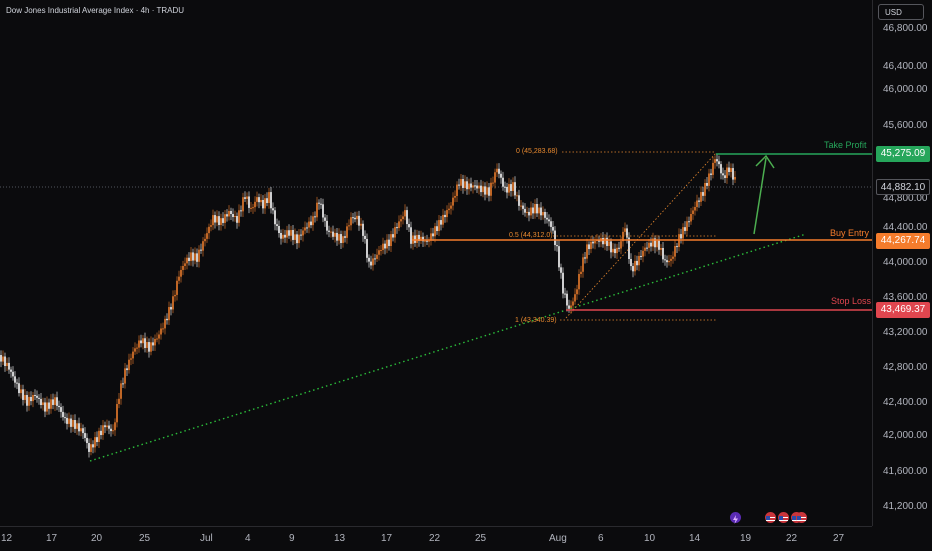  What do you see at coordinates (746, 538) in the screenshot?
I see `time-tick-label: 19` at bounding box center [746, 538].